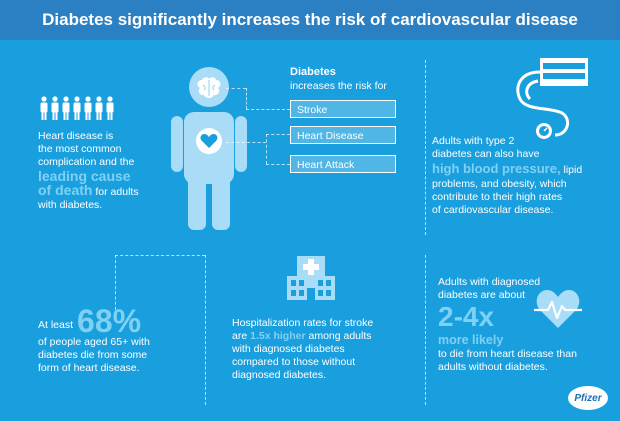 The height and width of the screenshot is (421, 620). I want to click on text-line: diabetes die from some, so click(93, 355).